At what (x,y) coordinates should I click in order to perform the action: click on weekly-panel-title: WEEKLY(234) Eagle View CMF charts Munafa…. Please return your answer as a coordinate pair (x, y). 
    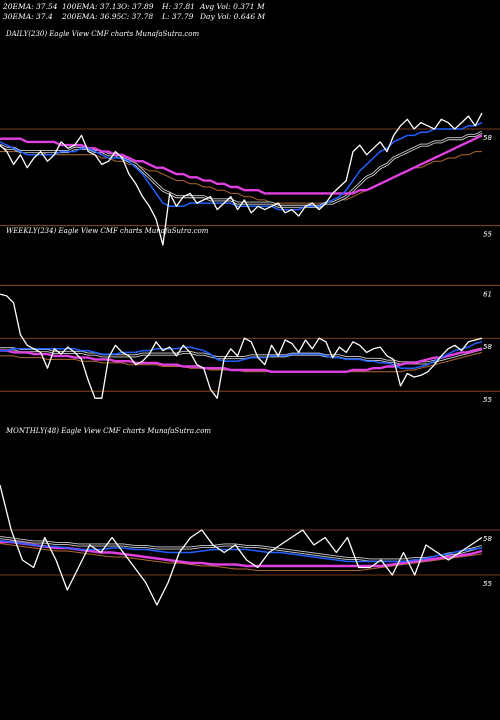
    Looking at the image, I should click on (107, 231).